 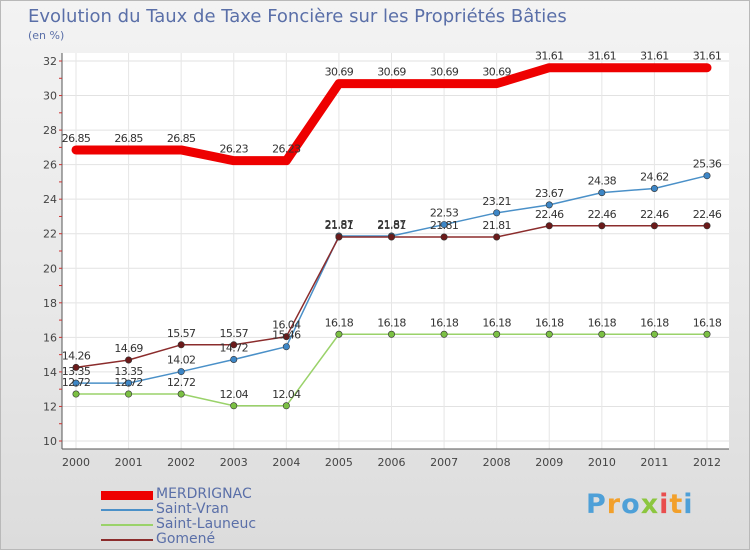 What do you see at coordinates (50, 268) in the screenshot?
I see `y-tick-label: 20` at bounding box center [50, 268].